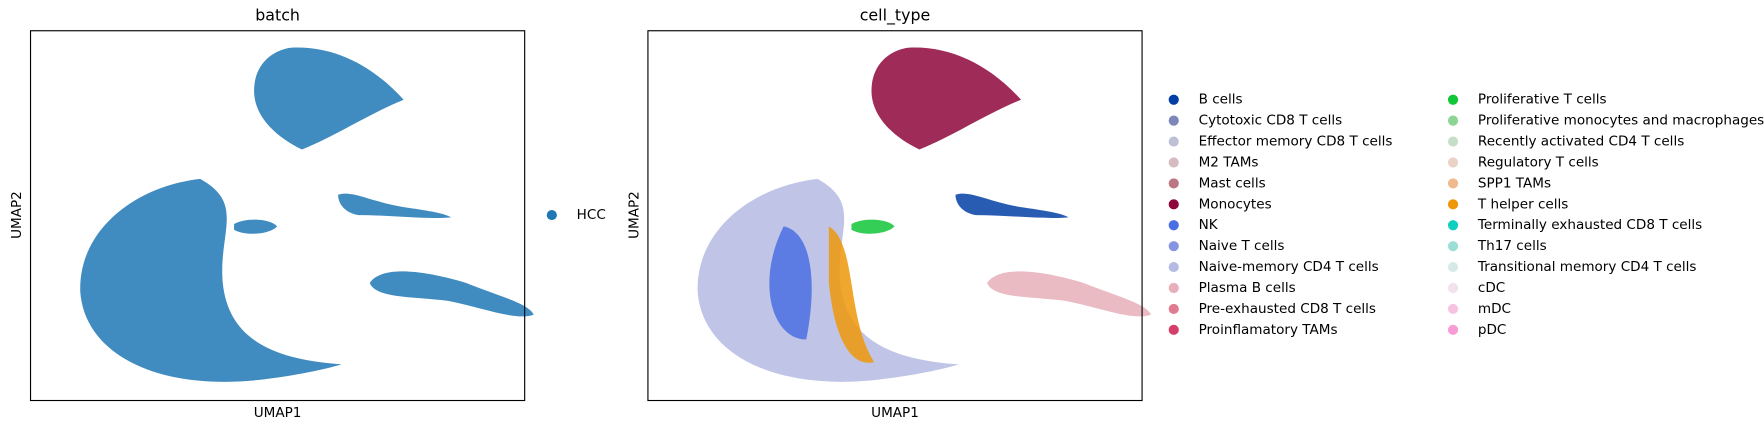 Image resolution: width=1764 pixels, height=429 pixels. I want to click on legend-label: T helper cells, so click(1522, 204).